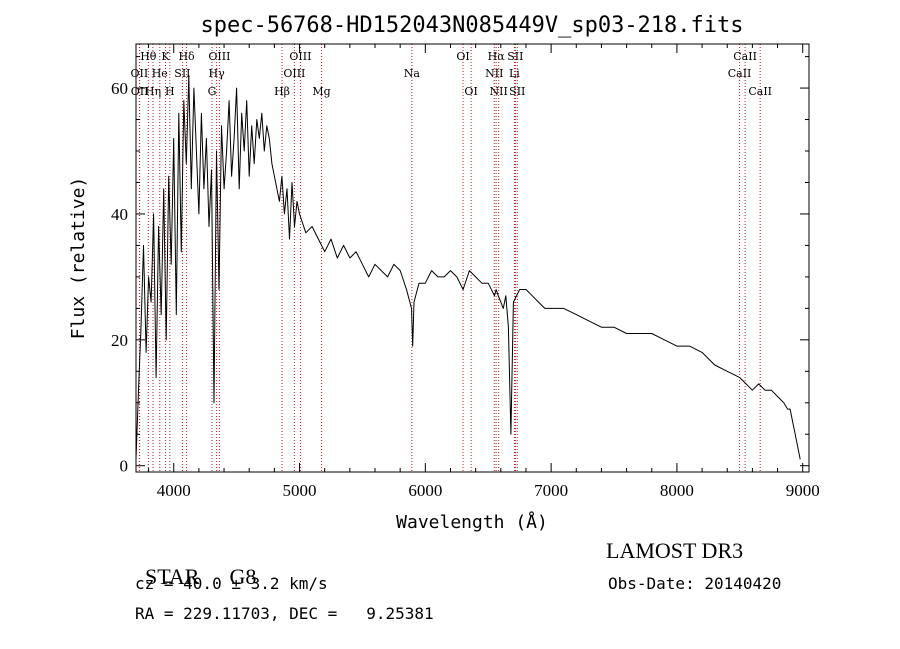  What do you see at coordinates (140, 73) in the screenshot?
I see `line-label-1: OII` at bounding box center [140, 73].